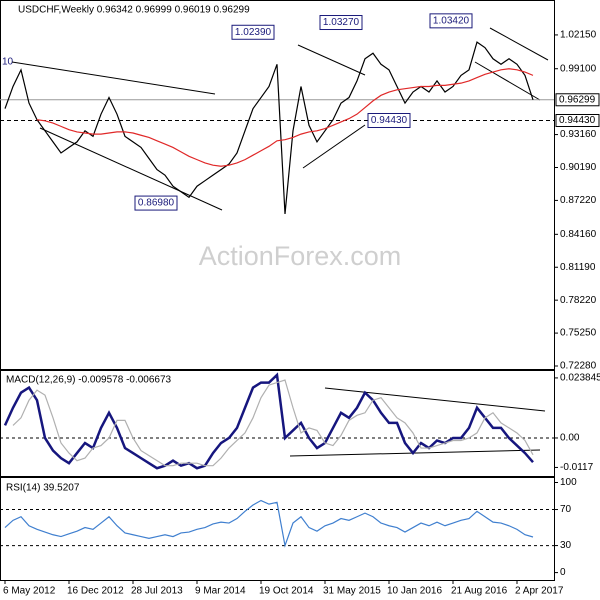  I want to click on annotation-label: 1.03420, so click(451, 20).